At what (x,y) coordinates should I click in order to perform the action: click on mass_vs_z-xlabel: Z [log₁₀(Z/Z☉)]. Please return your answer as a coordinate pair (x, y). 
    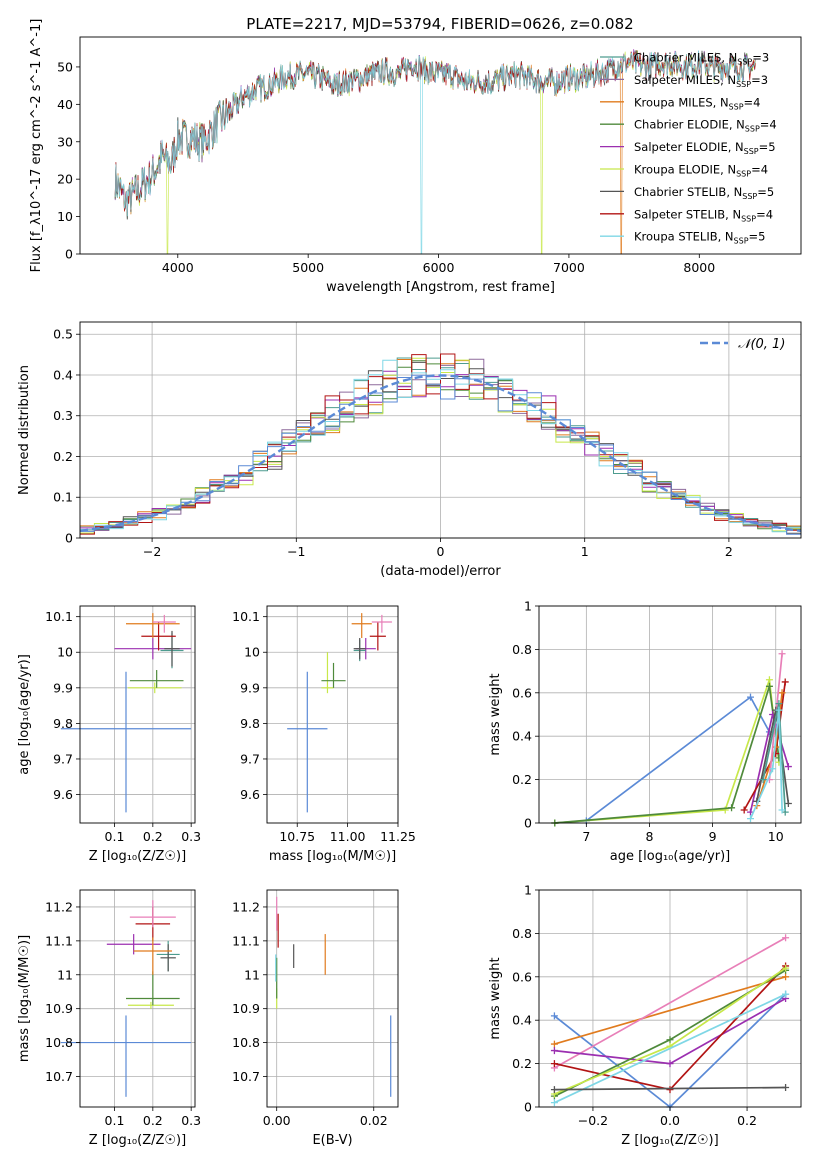
    Looking at the image, I should click on (137, 1140).